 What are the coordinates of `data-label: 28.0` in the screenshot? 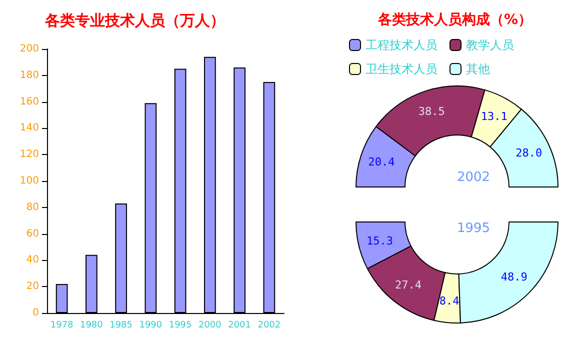 It's located at (529, 153).